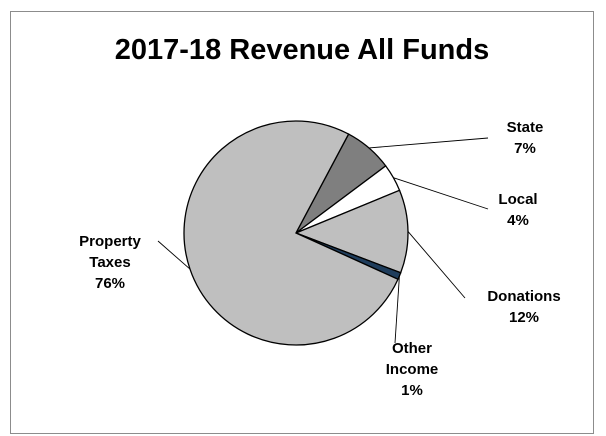 The image size is (606, 436). What do you see at coordinates (174, 255) in the screenshot?
I see `leader-line-property-taxes` at bounding box center [174, 255].